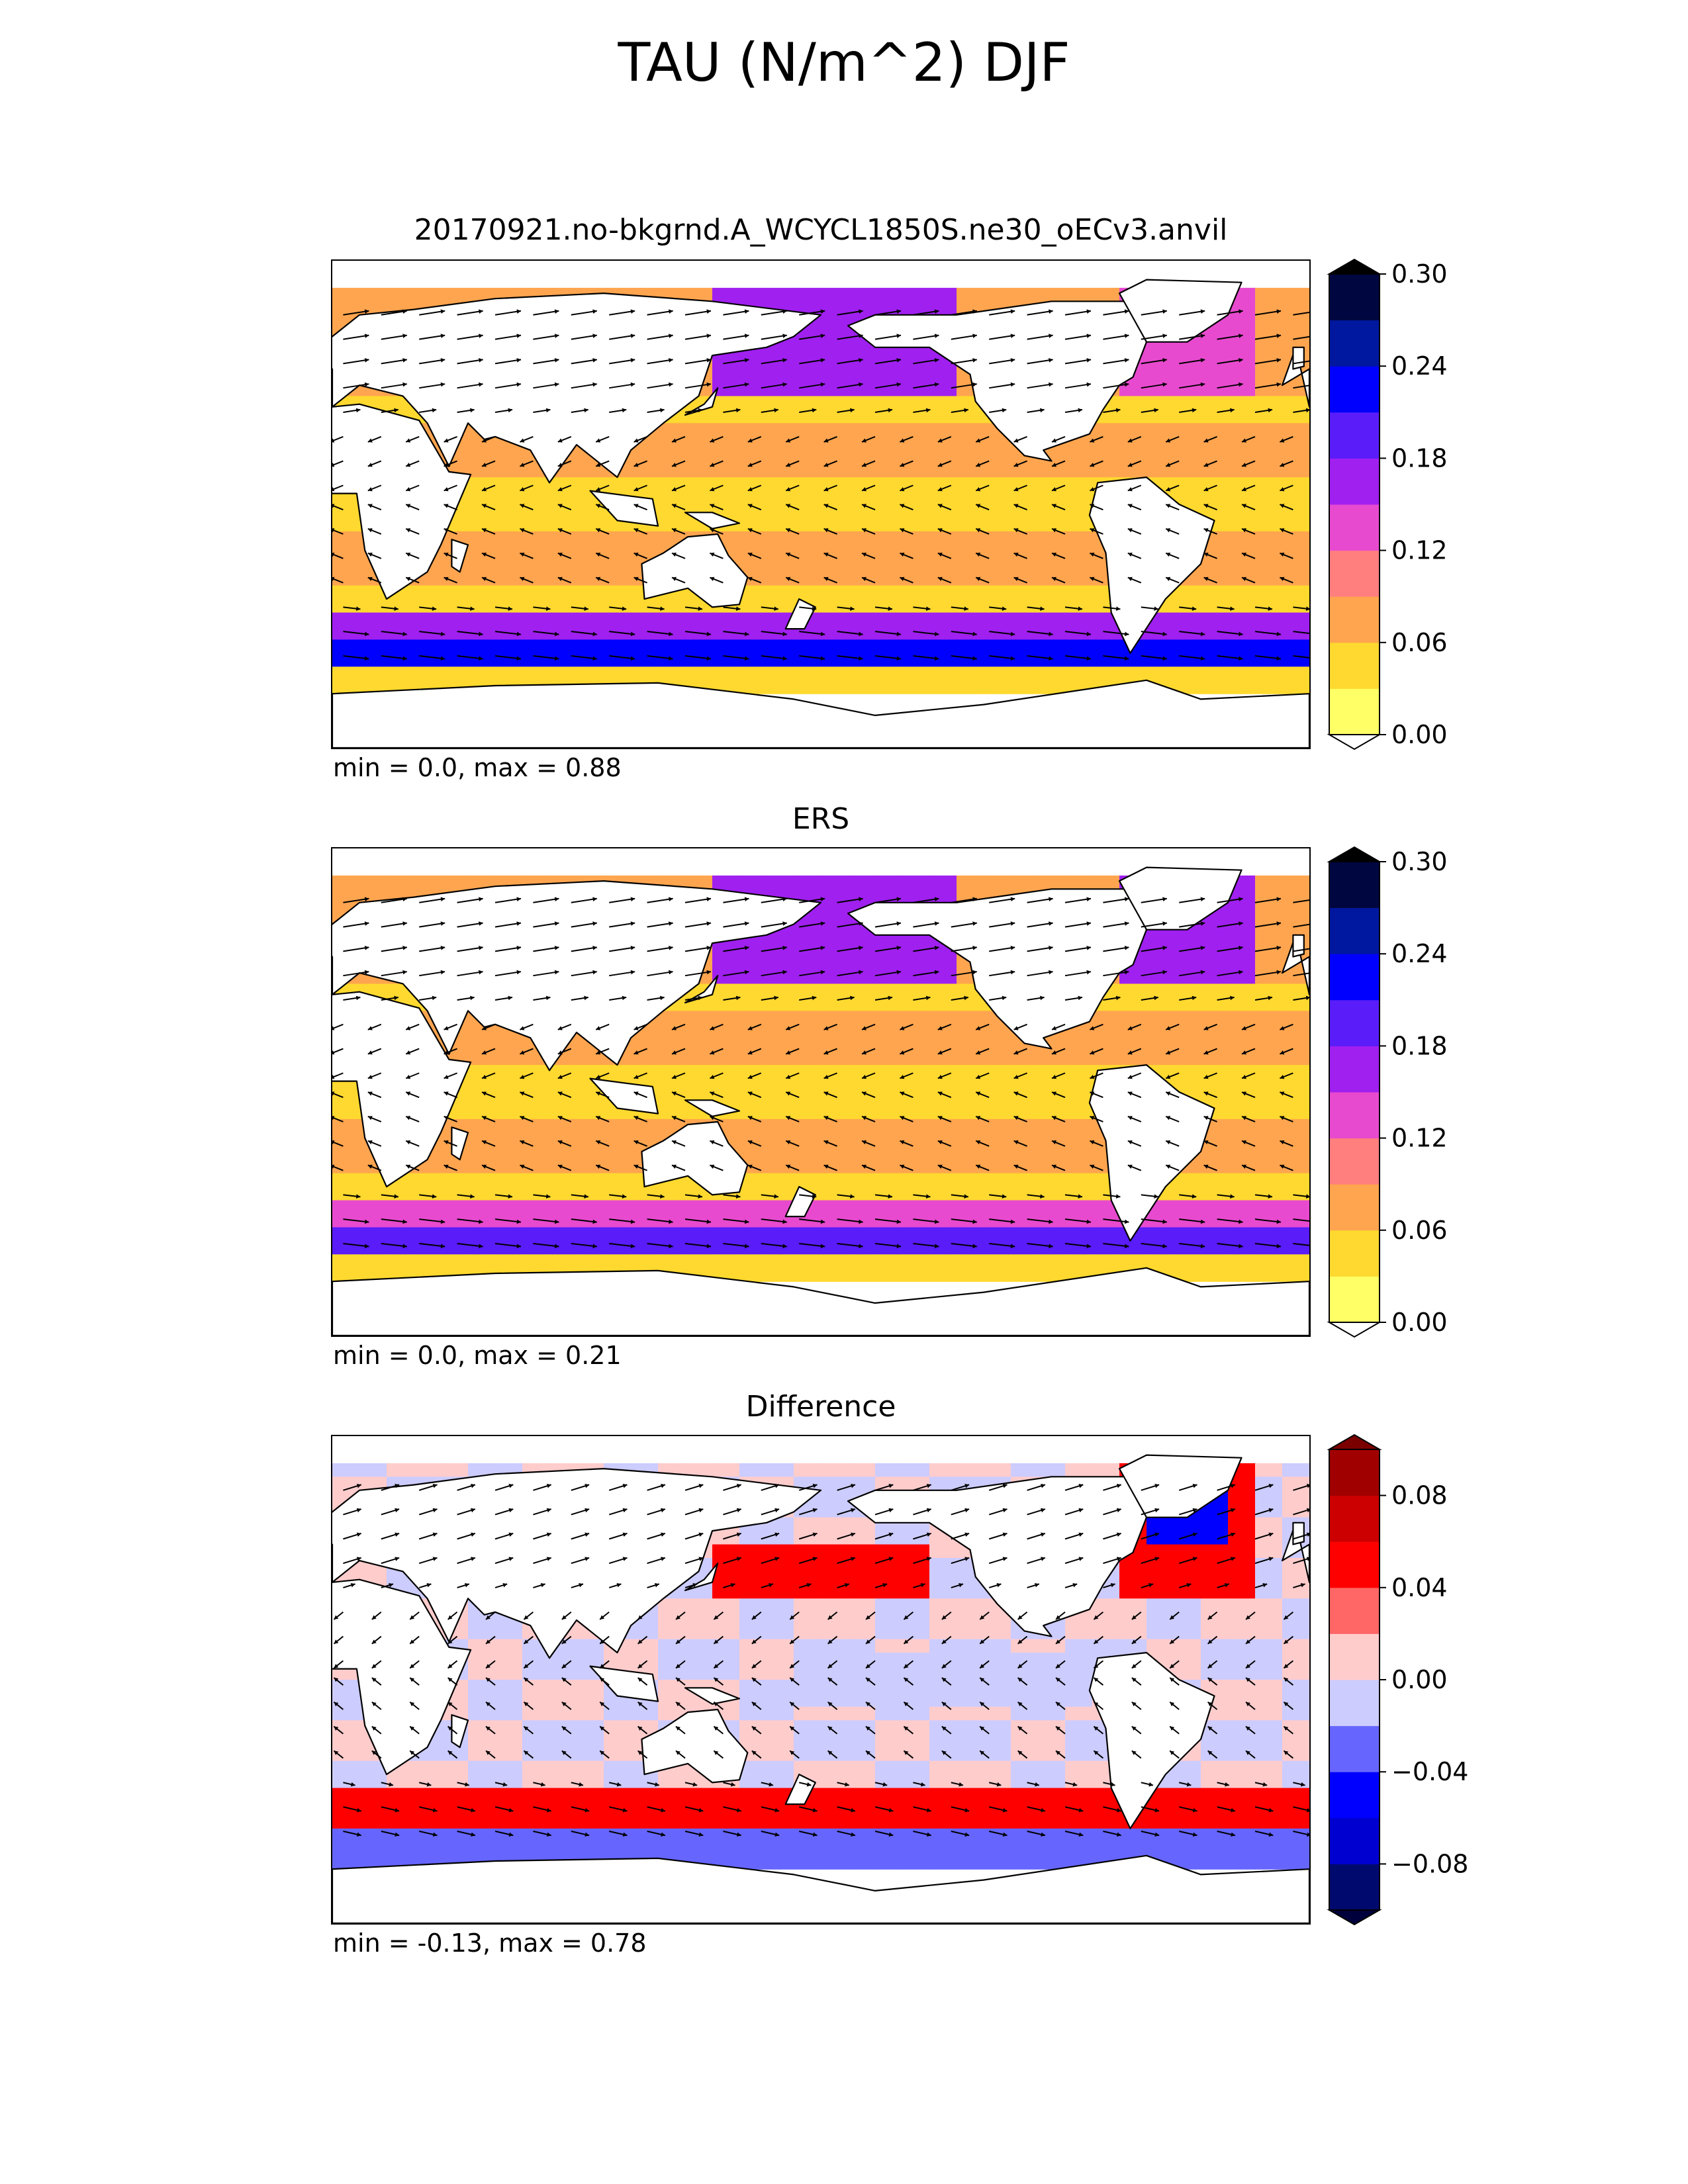  I want to click on colorbar-tick-label: 0.04, so click(1419, 1587).